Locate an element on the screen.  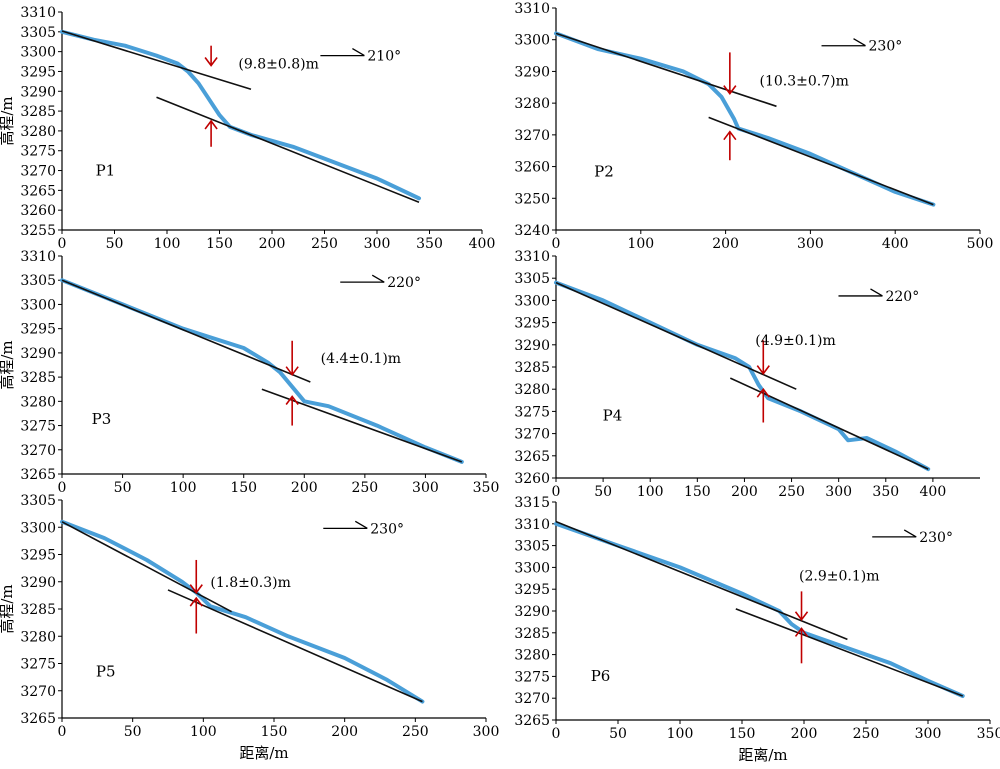
y-tick-label: 3315 is located at coordinates (532, 503).